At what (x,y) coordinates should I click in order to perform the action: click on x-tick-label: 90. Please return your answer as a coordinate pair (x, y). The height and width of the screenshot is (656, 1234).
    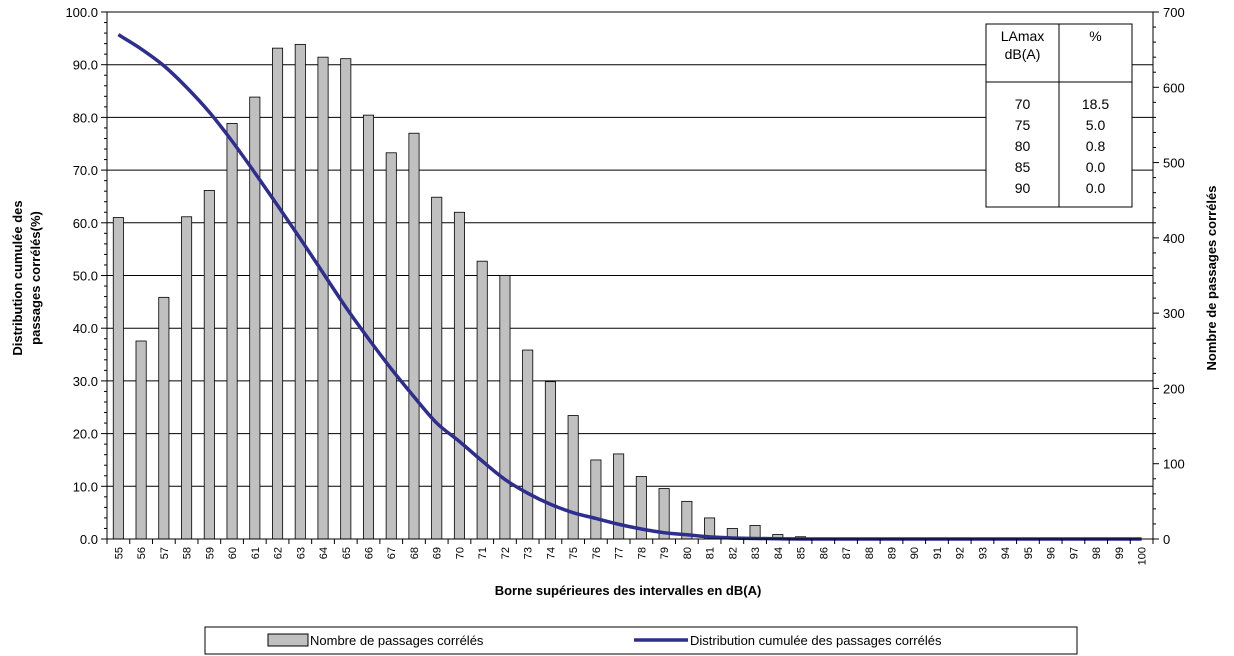
    Looking at the image, I should click on (915, 553).